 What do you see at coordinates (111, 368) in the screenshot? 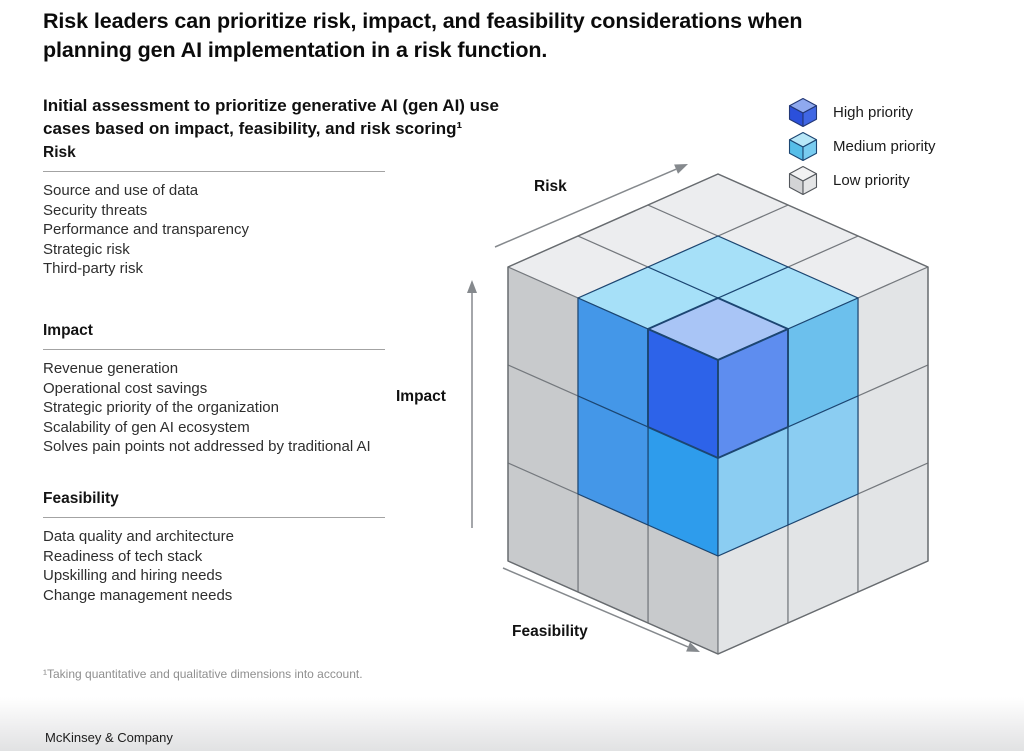
I see `list-item: Revenue generation` at bounding box center [111, 368].